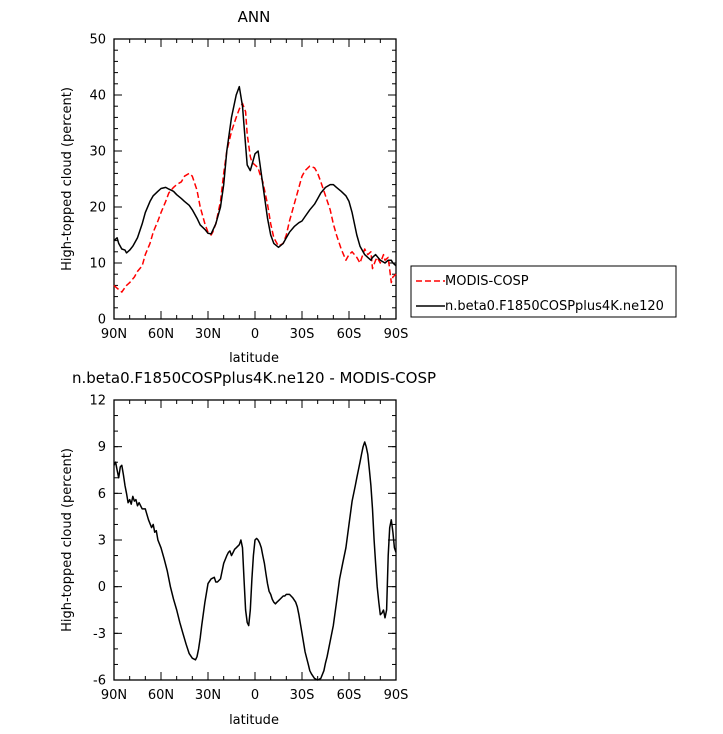  What do you see at coordinates (254, 358) in the screenshot?
I see `top-x-axis-label: latitude` at bounding box center [254, 358].